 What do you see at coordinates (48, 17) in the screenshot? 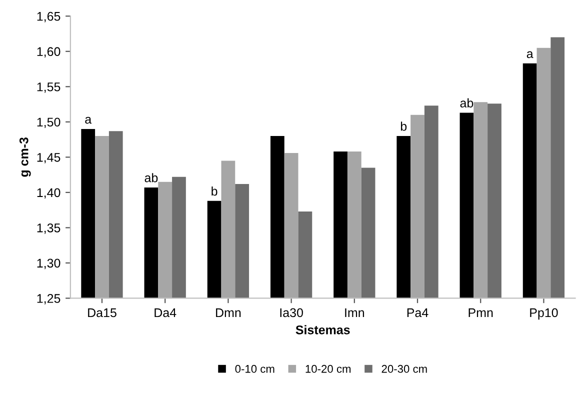
I see `y-tick-label: 1,65` at bounding box center [48, 17].